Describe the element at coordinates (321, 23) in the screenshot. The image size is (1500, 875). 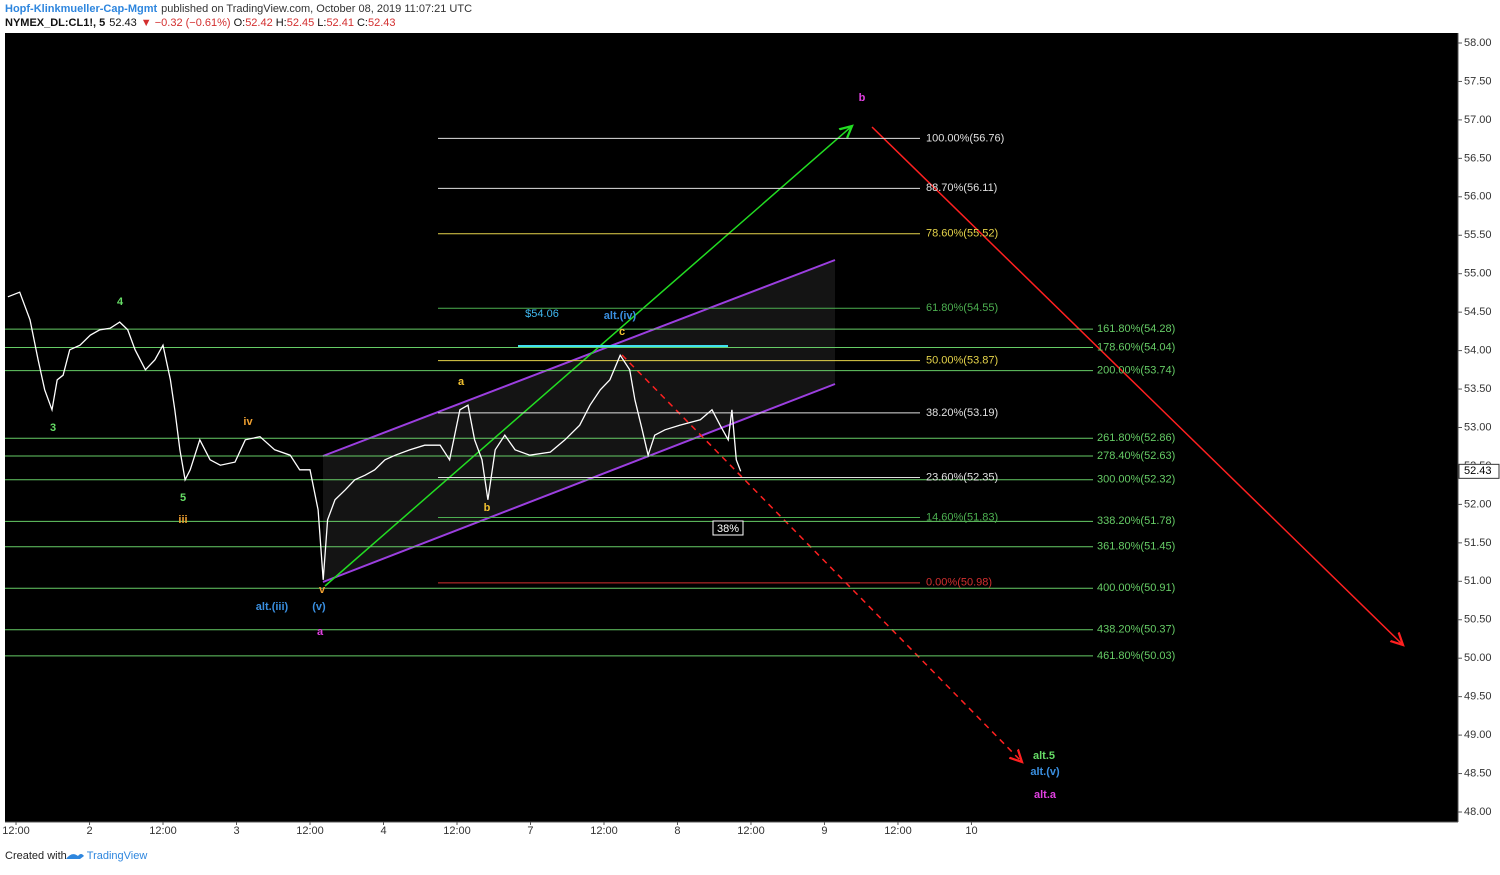
I see `ohlc-key: L:` at that location.